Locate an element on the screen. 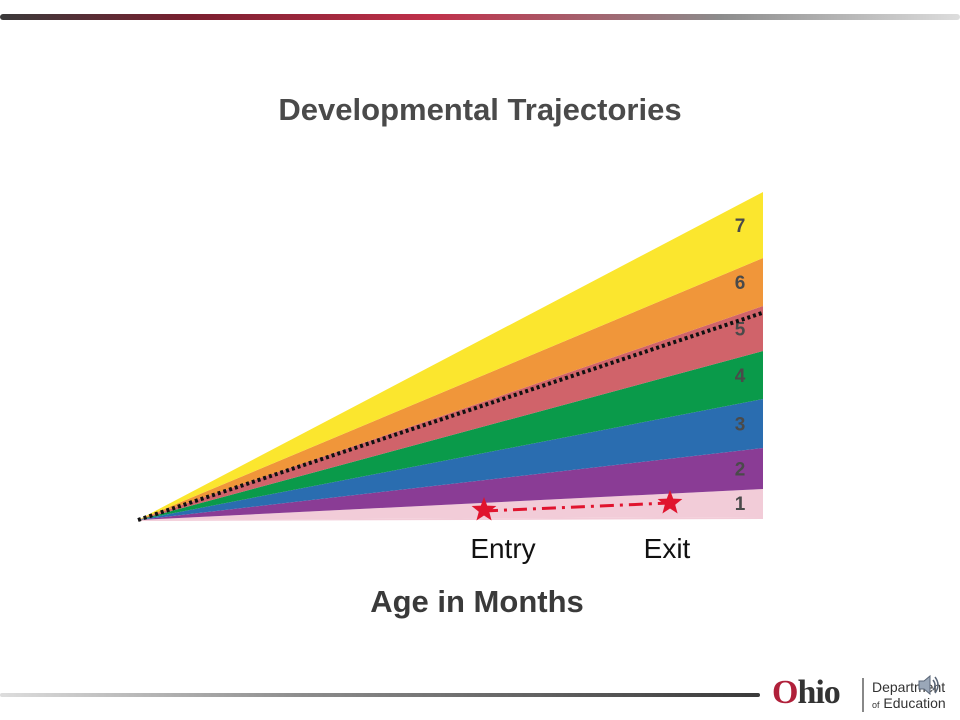 This screenshot has height=720, width=960. band-labels: 1 2 3 4 5 6 7 is located at coordinates (740, 365).